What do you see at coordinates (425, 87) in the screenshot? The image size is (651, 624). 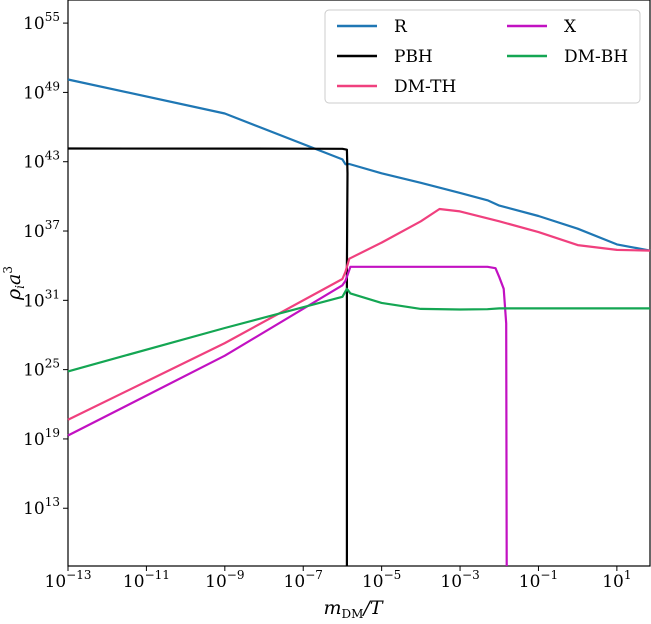 I see `legend-label-dm-th: DM-TH` at bounding box center [425, 87].